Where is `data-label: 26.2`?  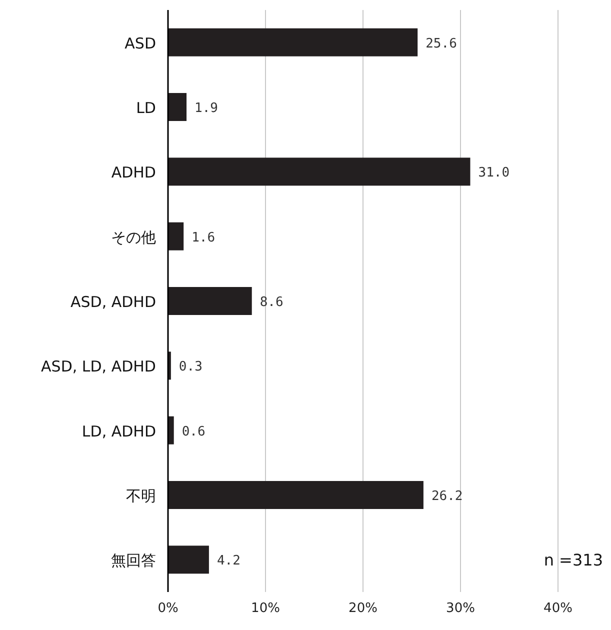 data-label: 26.2 is located at coordinates (447, 496).